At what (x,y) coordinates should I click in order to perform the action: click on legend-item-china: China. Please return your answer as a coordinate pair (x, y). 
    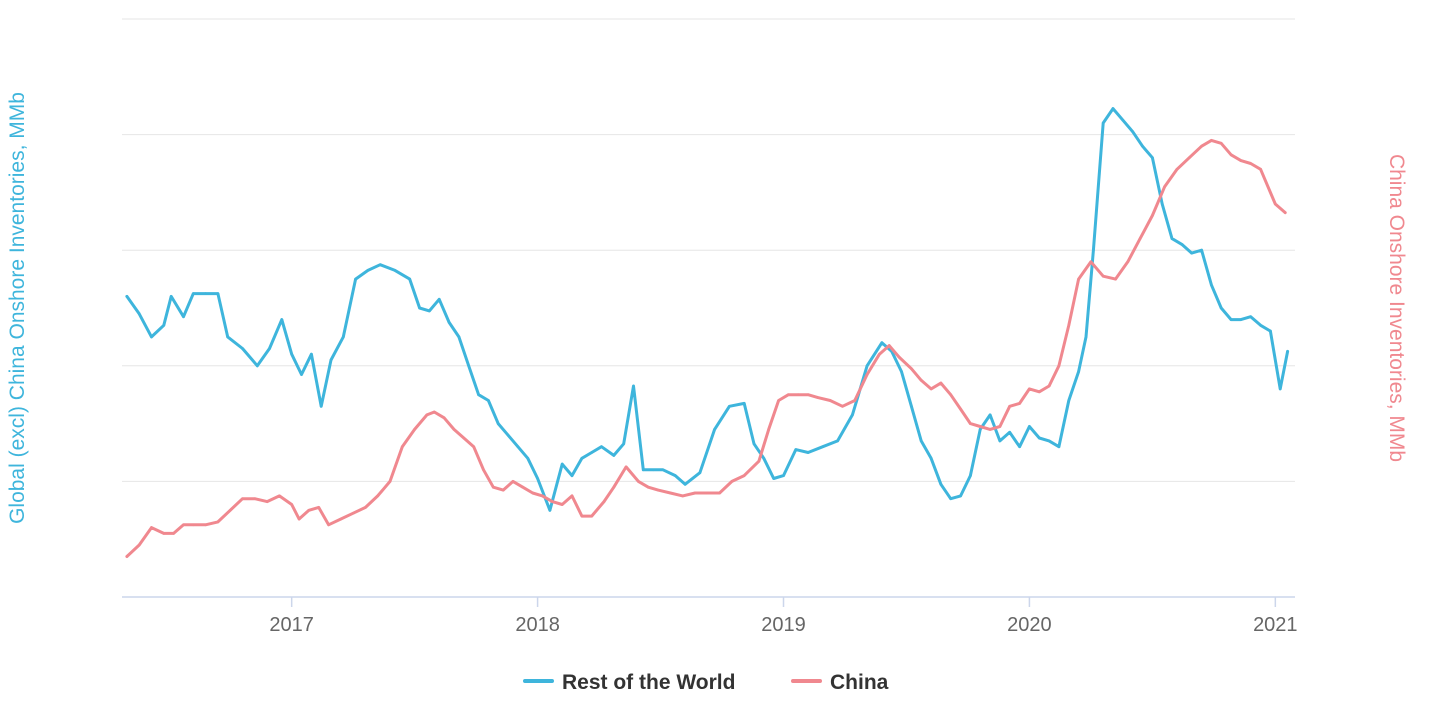
    Looking at the image, I should click on (840, 682).